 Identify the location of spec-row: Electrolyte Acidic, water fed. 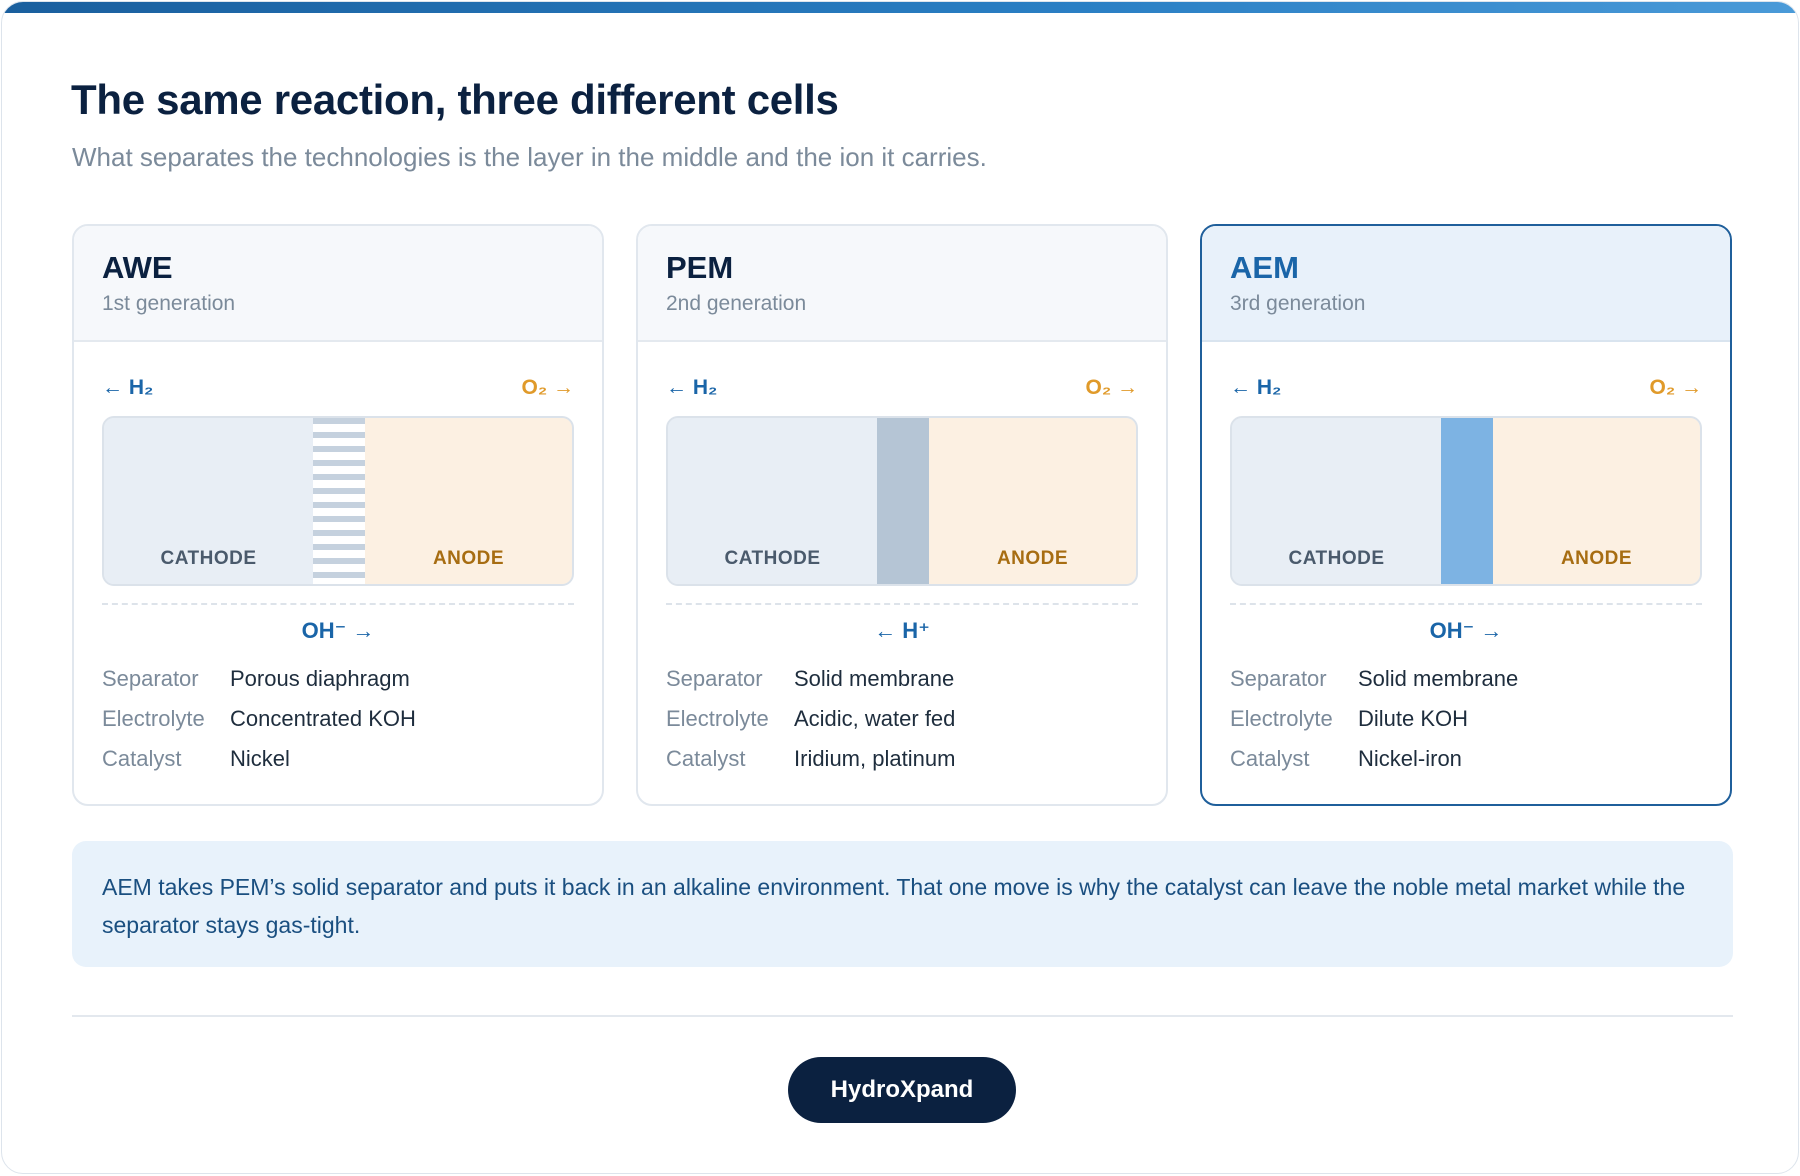
(906, 726).